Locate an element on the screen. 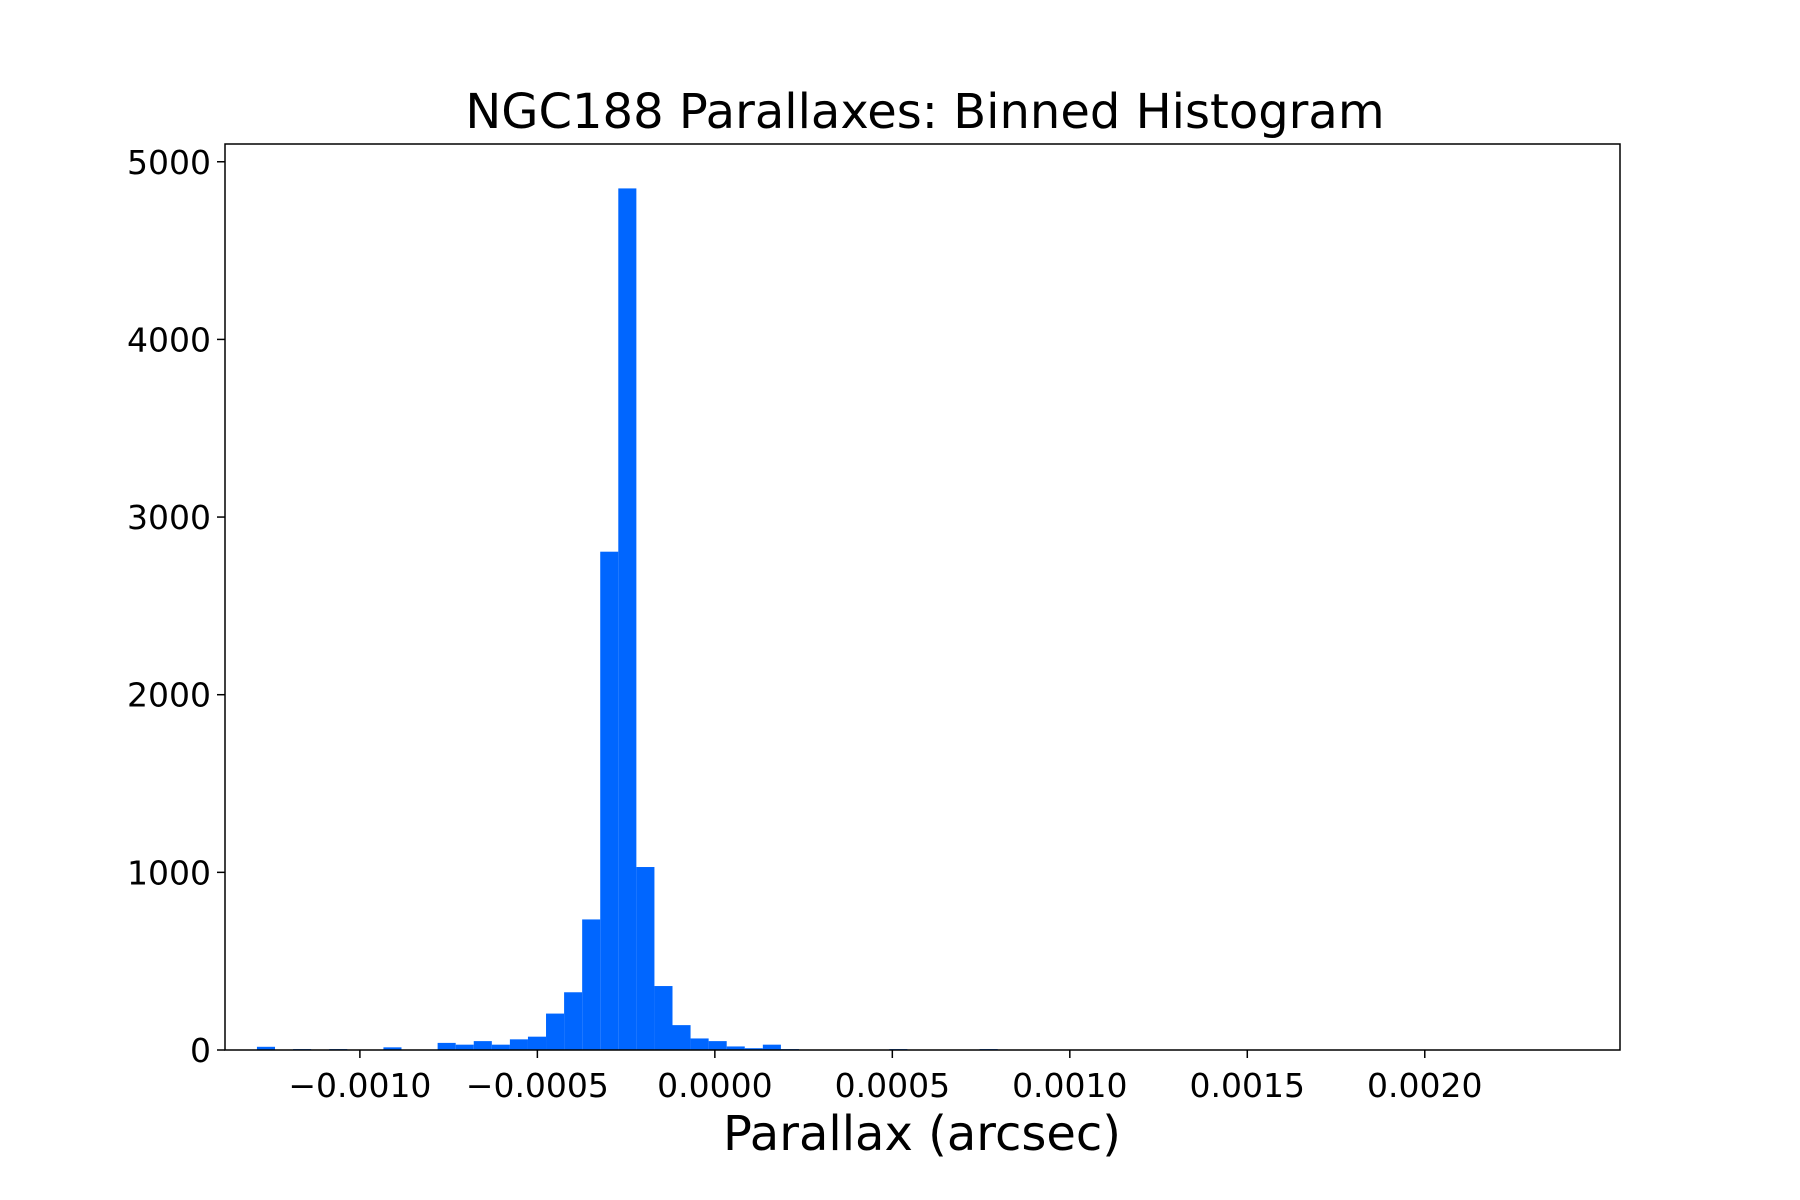  x-tick-label: 0.0005 is located at coordinates (892, 1085).